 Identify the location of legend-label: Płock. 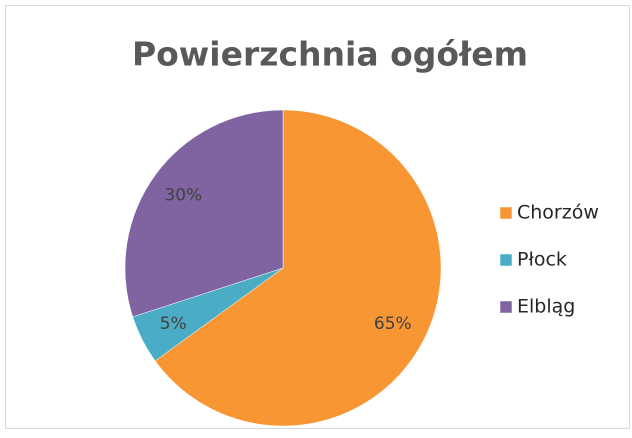
(542, 260).